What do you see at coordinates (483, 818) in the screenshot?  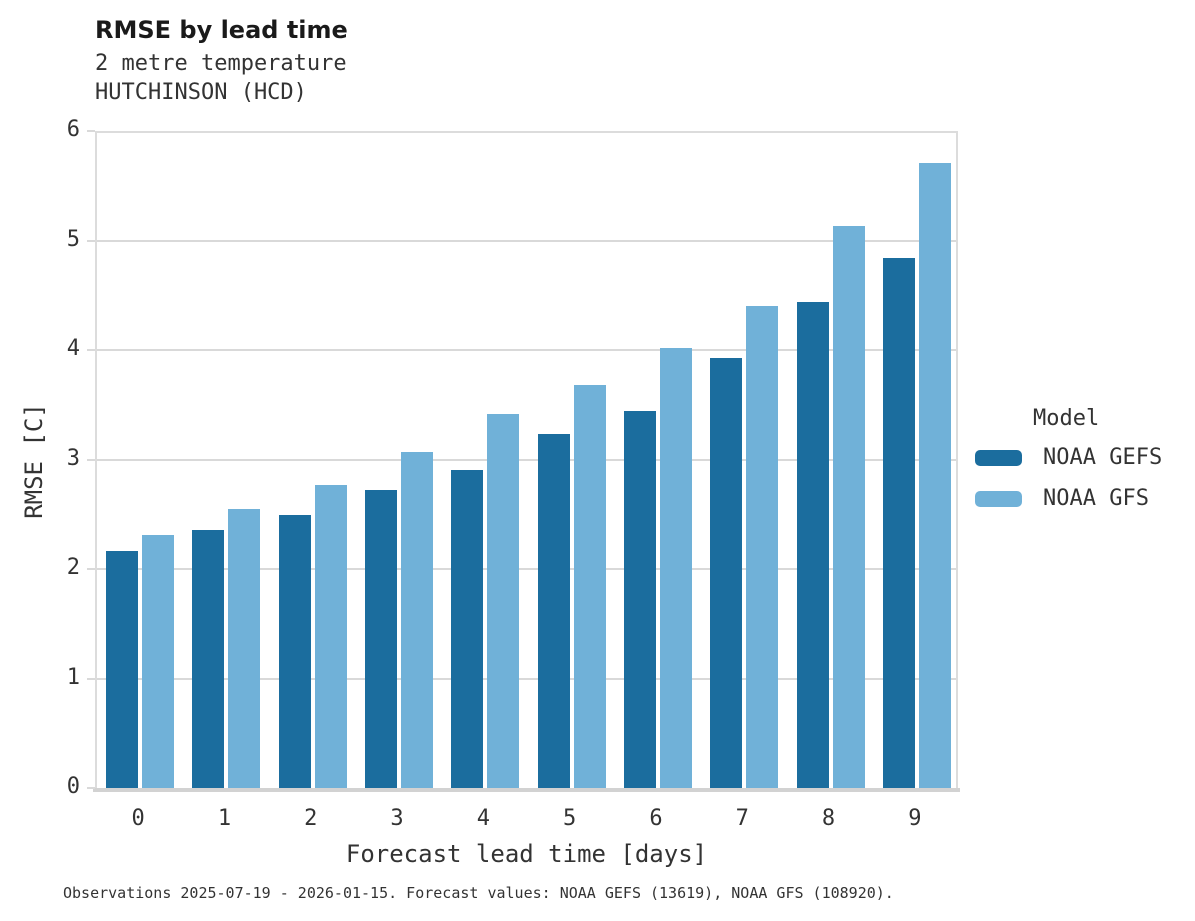 I see `x-tick-label: 4` at bounding box center [483, 818].